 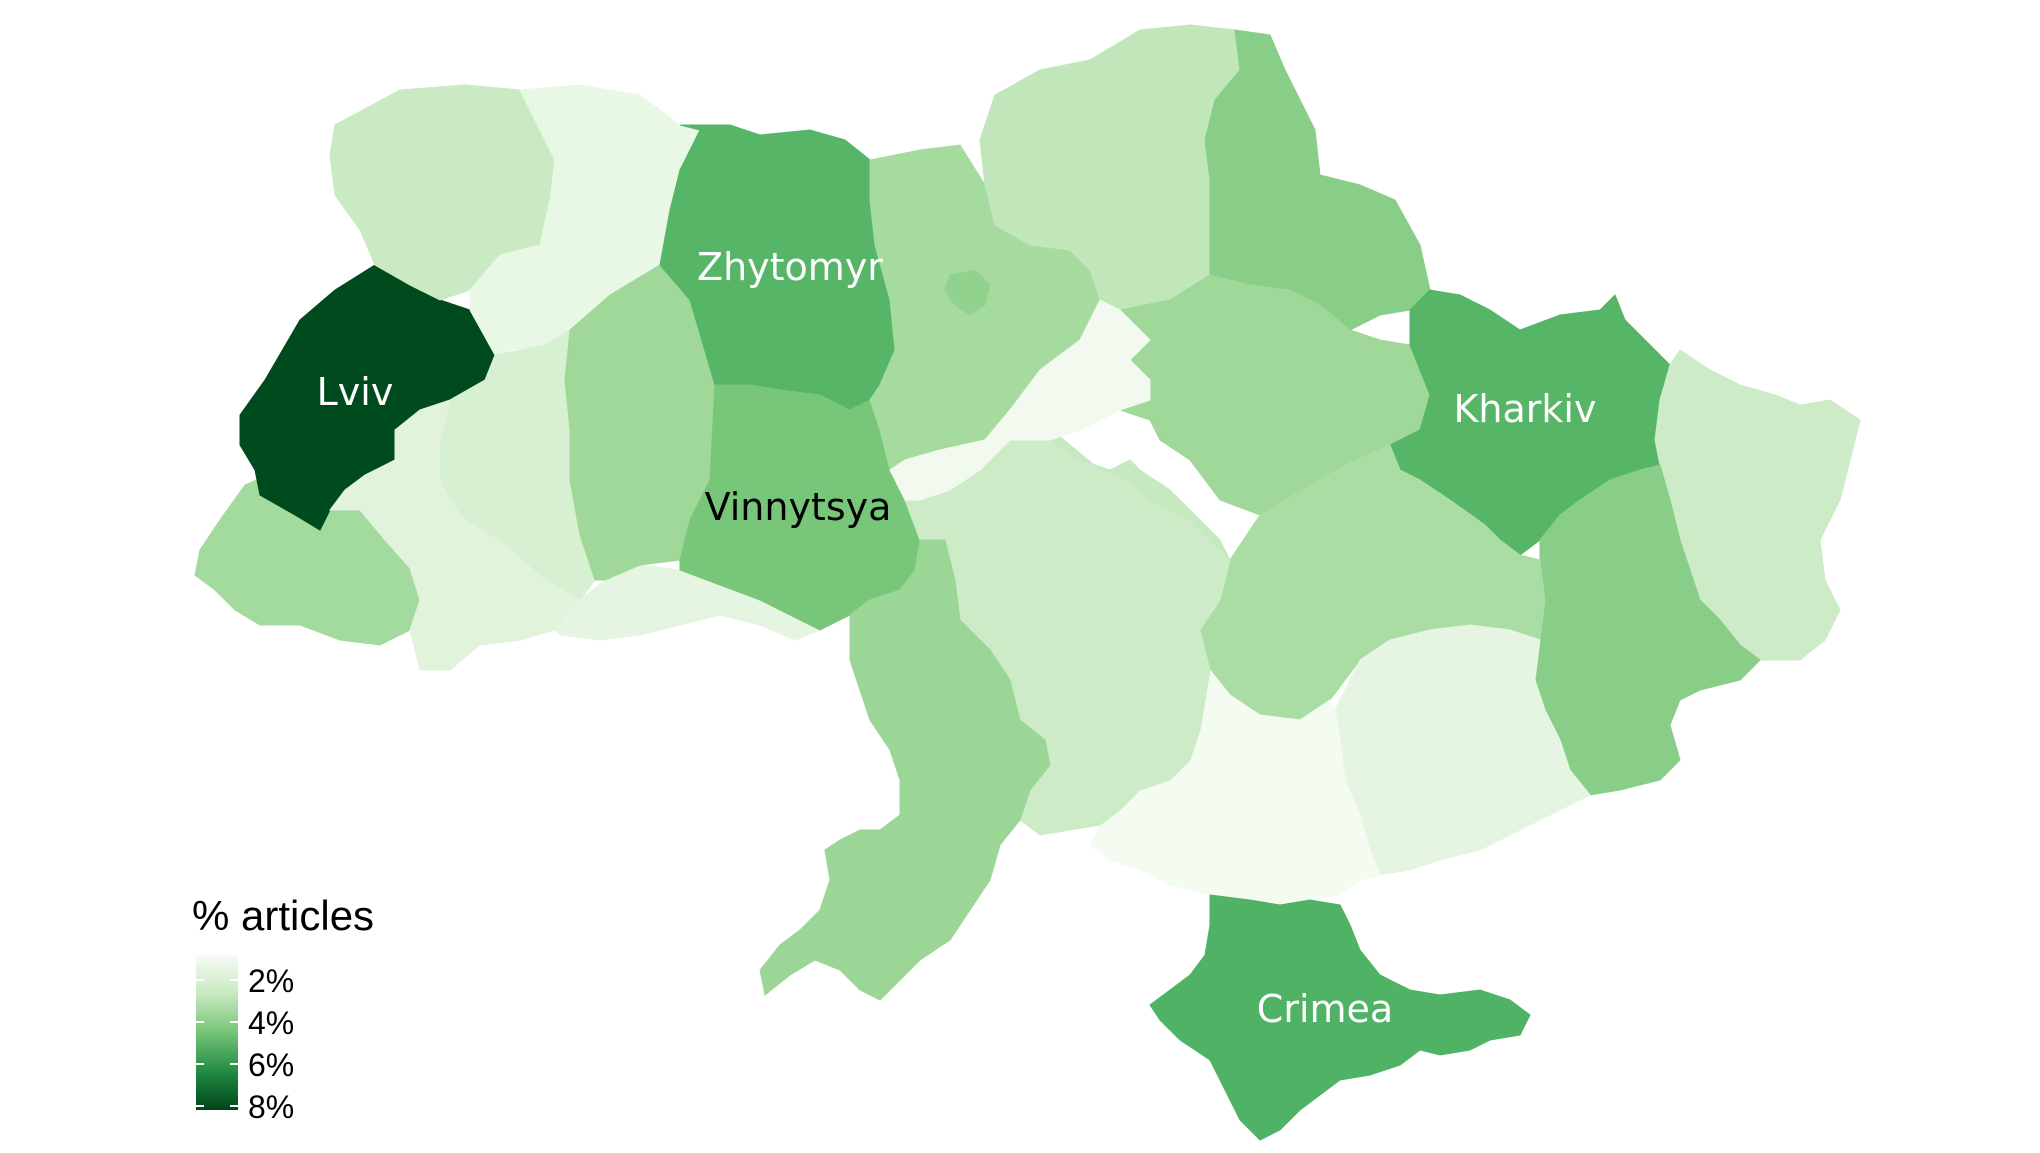 What do you see at coordinates (271, 1065) in the screenshot?
I see `legend-tick-6pct: 6%` at bounding box center [271, 1065].